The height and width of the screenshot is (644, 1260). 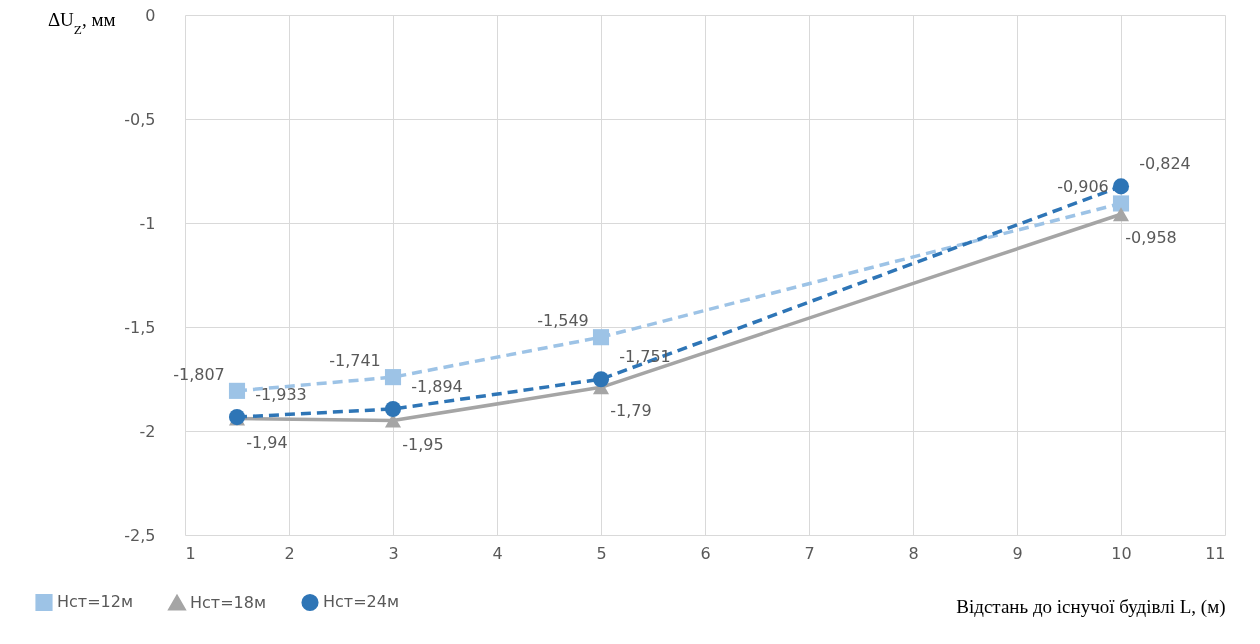 What do you see at coordinates (393, 553) in the screenshot?
I see `x-tick-label: 3` at bounding box center [393, 553].